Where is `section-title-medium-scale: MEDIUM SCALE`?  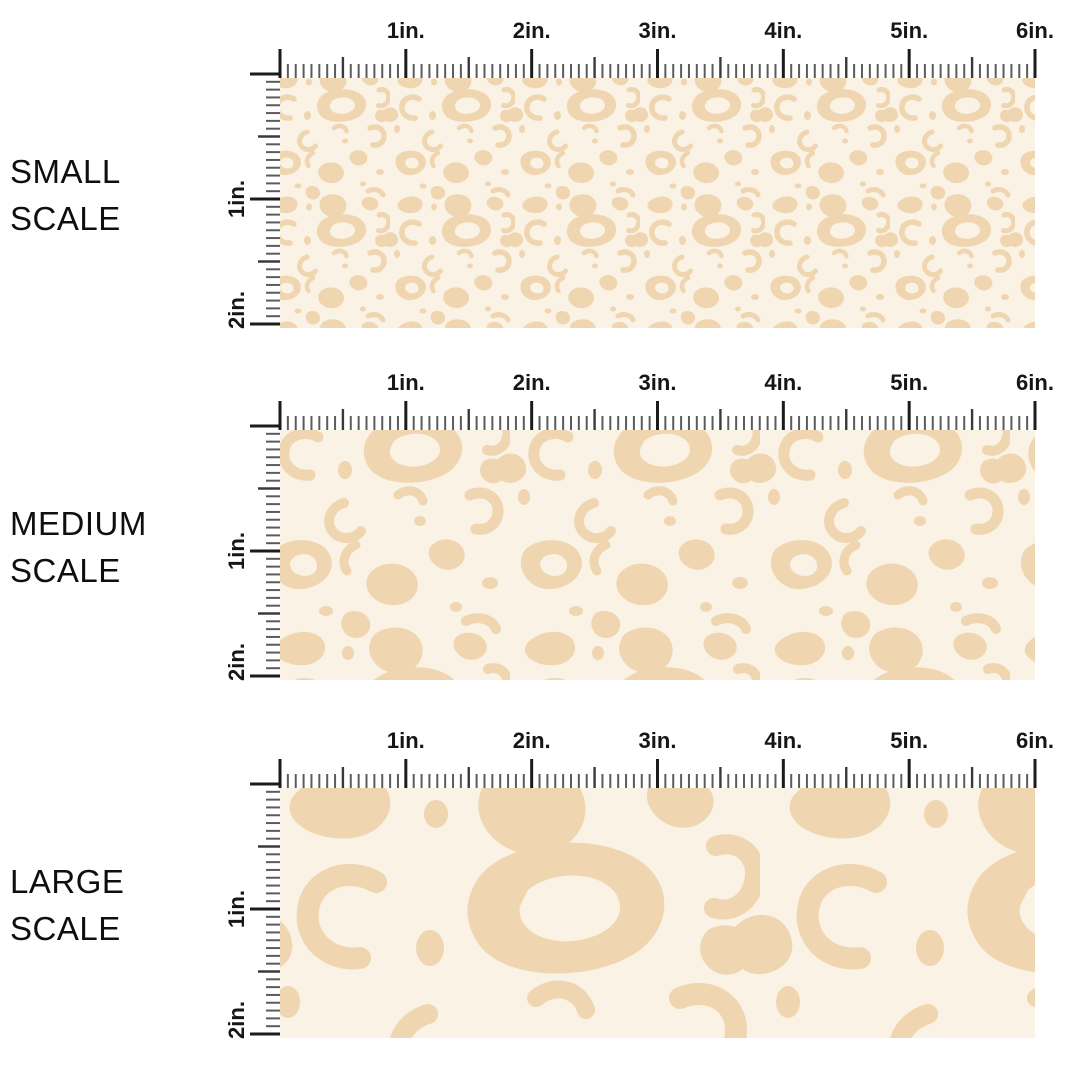 section-title-medium-scale: MEDIUM SCALE is located at coordinates (78, 547).